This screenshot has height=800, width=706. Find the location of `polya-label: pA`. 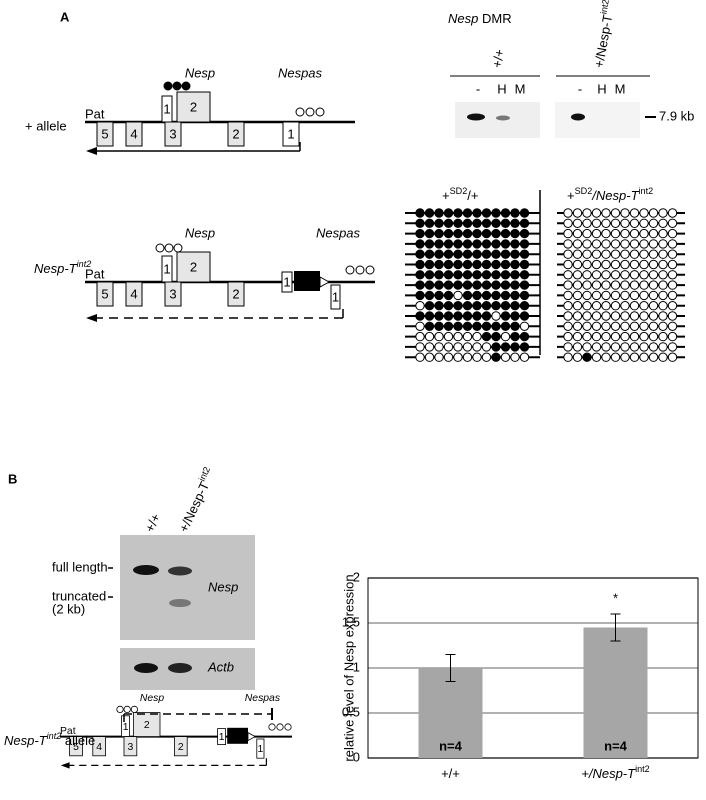

polya-label: pA is located at coordinates (238, 736).